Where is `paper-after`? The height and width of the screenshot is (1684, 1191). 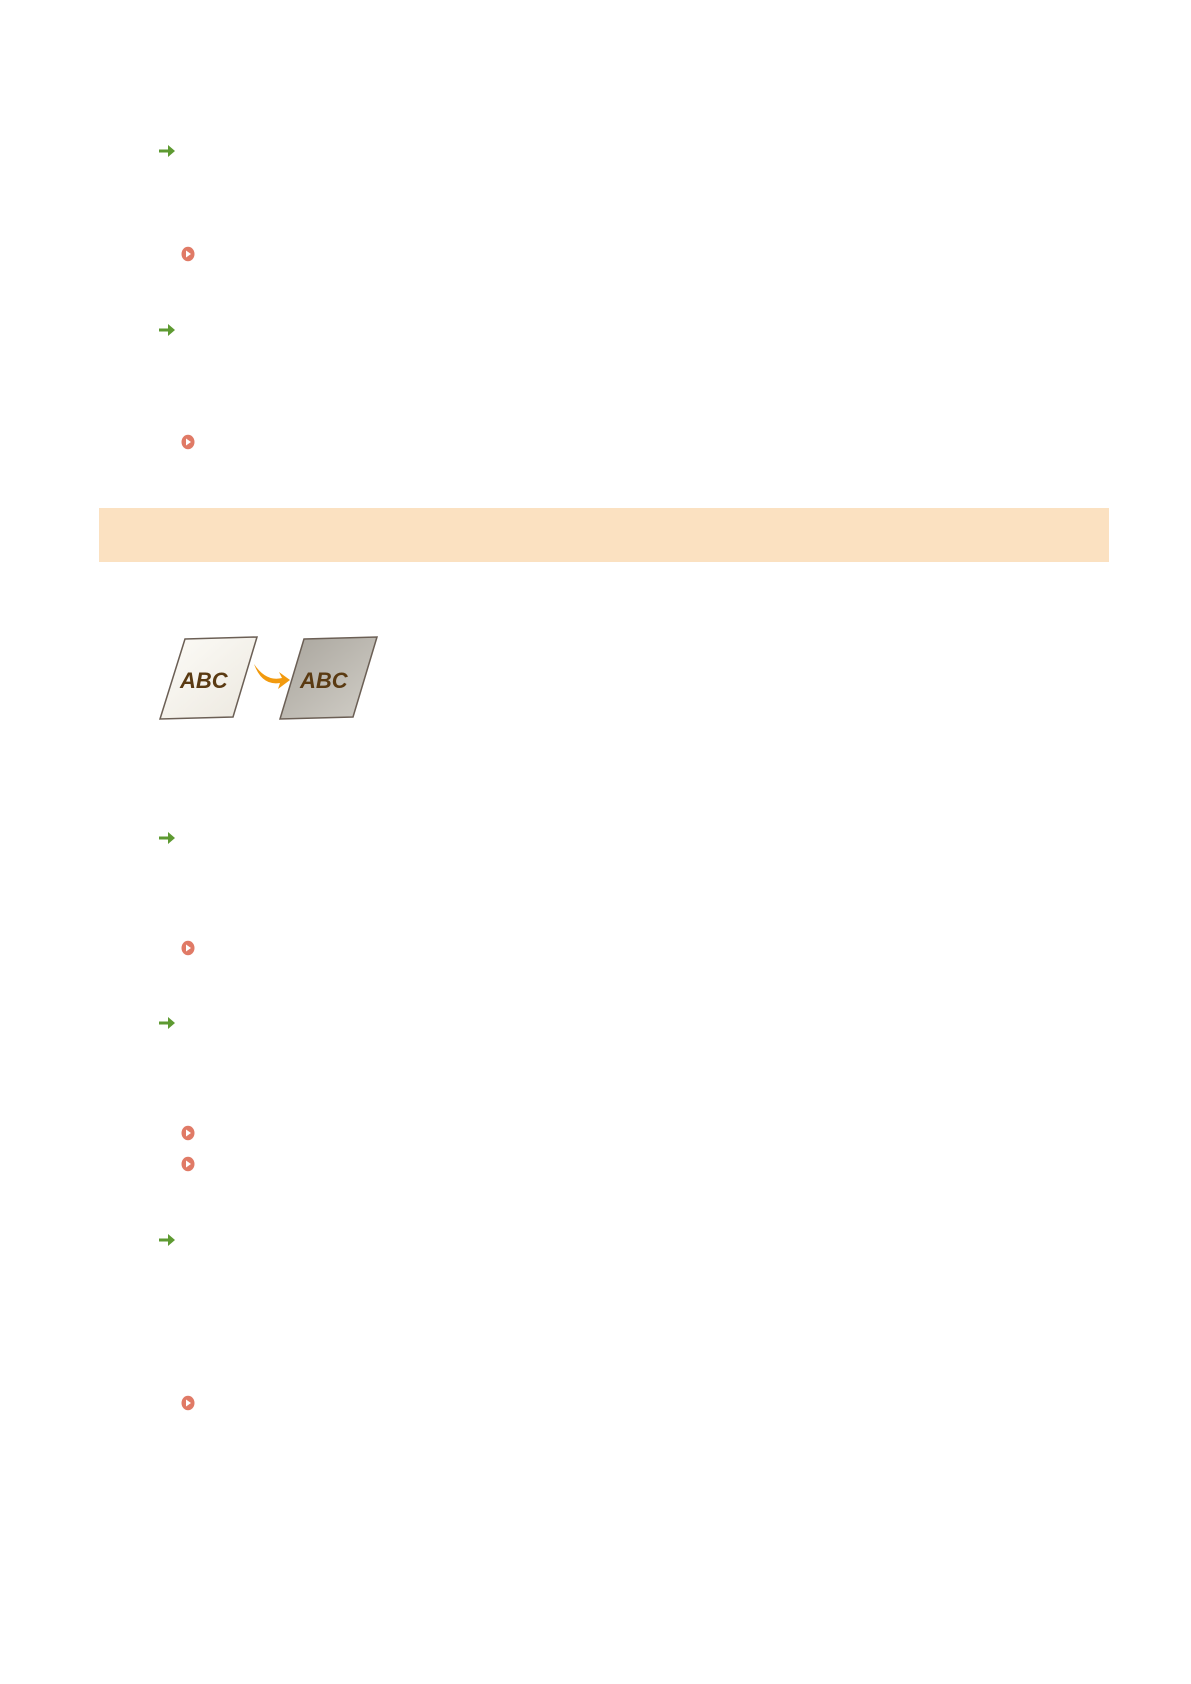
paper-after is located at coordinates (328, 678).